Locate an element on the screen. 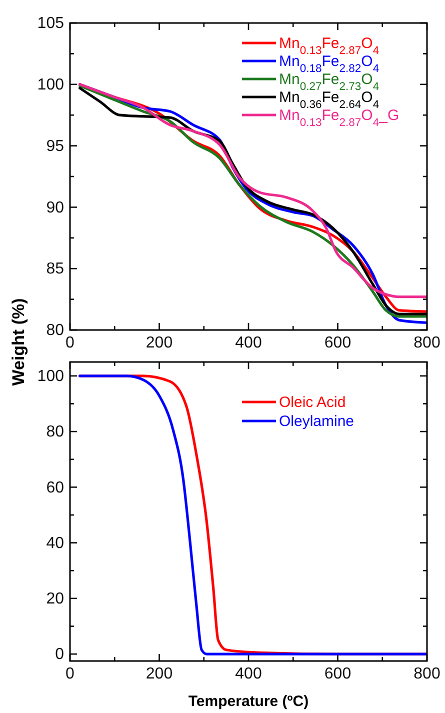 The width and height of the screenshot is (445, 713). y-tick-label: 60 is located at coordinates (55, 487).